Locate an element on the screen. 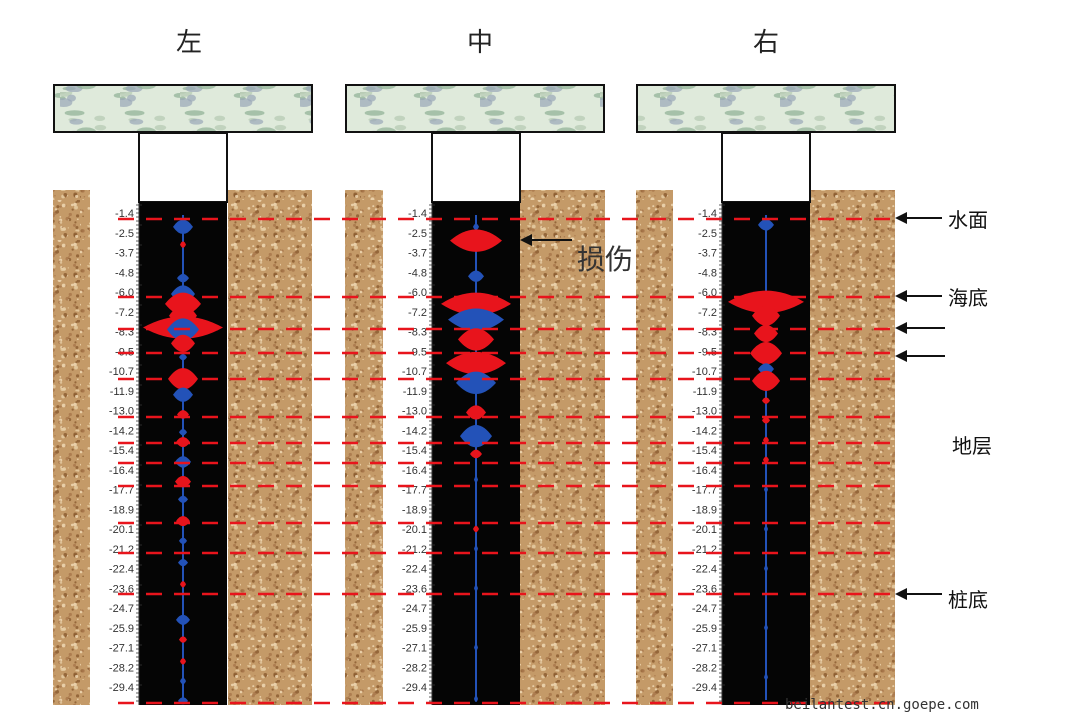 Image resolution: width=1069 pixels, height=724 pixels. pile-cap is located at coordinates (183, 108).